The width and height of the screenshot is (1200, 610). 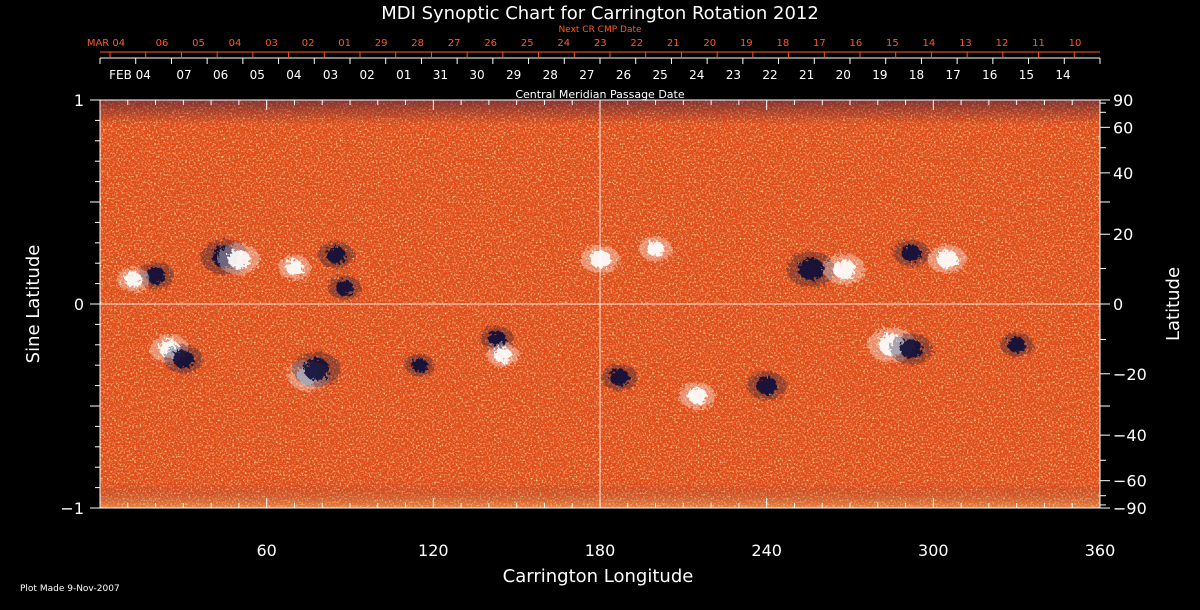 I want to click on next-cr-label: Next CR CMP Date, so click(x=600, y=30).